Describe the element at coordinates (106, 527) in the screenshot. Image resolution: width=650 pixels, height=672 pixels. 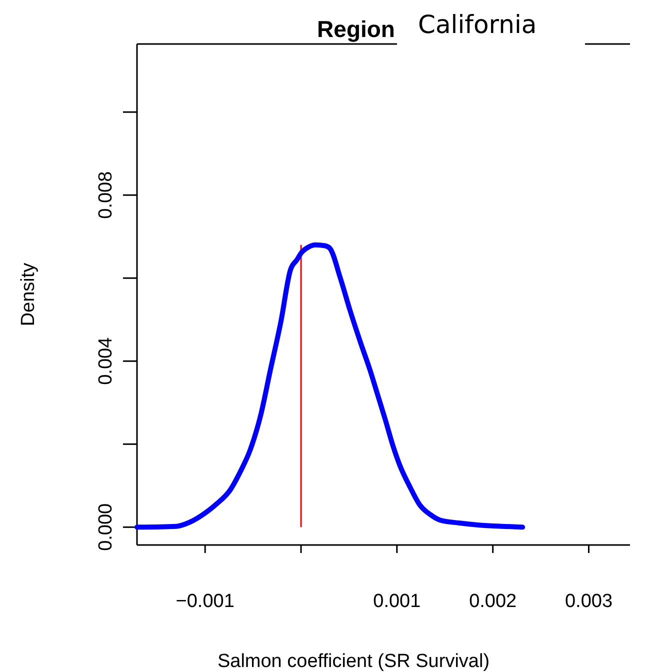
I see `y-tick-label: 0.000` at that location.